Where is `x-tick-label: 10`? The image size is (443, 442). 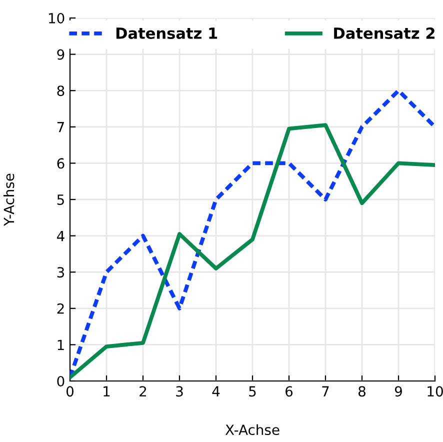
x-tick-label: 10 is located at coordinates (435, 391).